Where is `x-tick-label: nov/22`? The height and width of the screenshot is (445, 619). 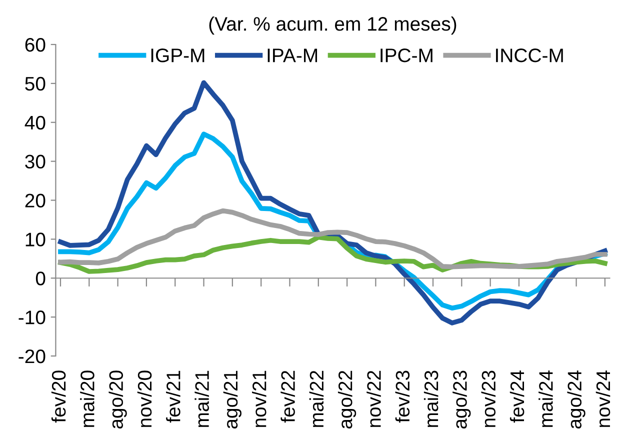
x-tick-label: nov/22 is located at coordinates (373, 398).